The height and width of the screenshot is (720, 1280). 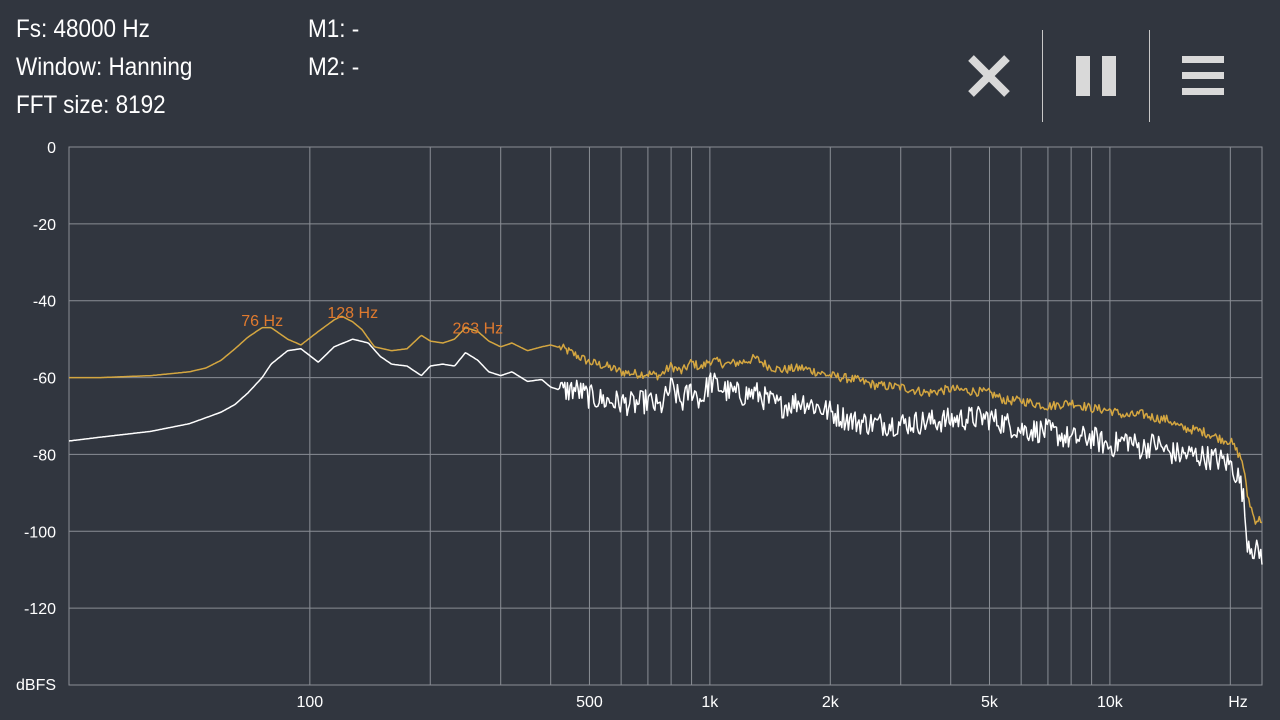 What do you see at coordinates (44, 302) in the screenshot?
I see `y-tick-label: -40` at bounding box center [44, 302].